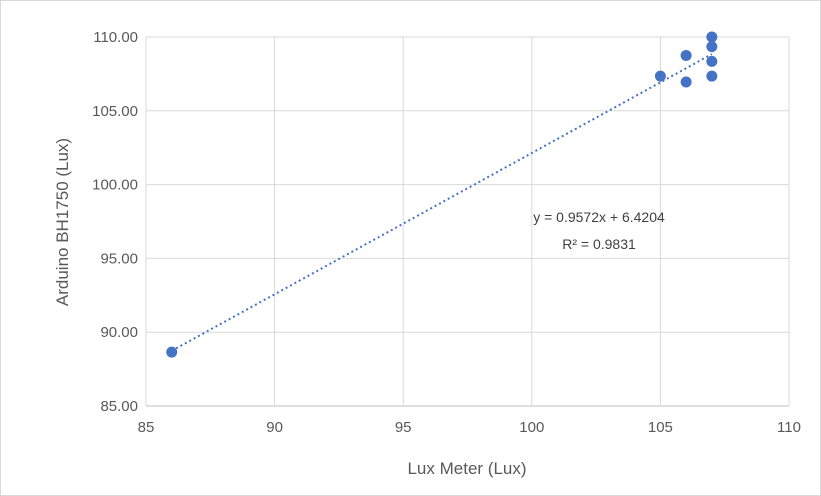  I want to click on x-tick-label: 90, so click(274, 427).